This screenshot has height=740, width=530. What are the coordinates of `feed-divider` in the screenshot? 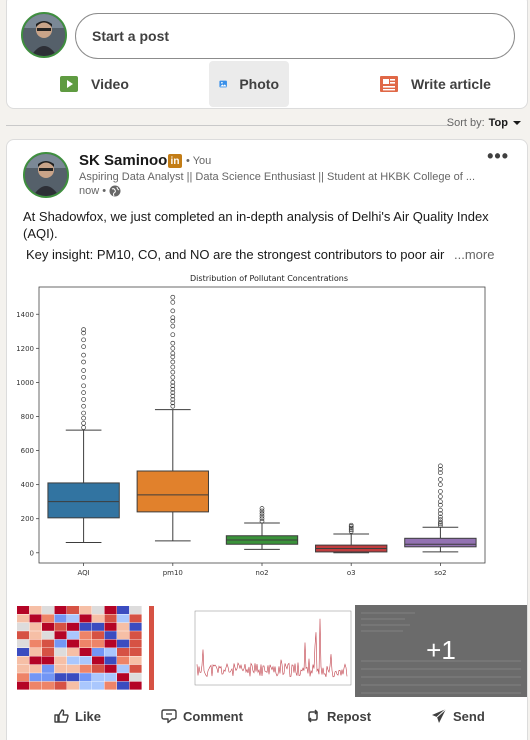 It's located at (229, 125).